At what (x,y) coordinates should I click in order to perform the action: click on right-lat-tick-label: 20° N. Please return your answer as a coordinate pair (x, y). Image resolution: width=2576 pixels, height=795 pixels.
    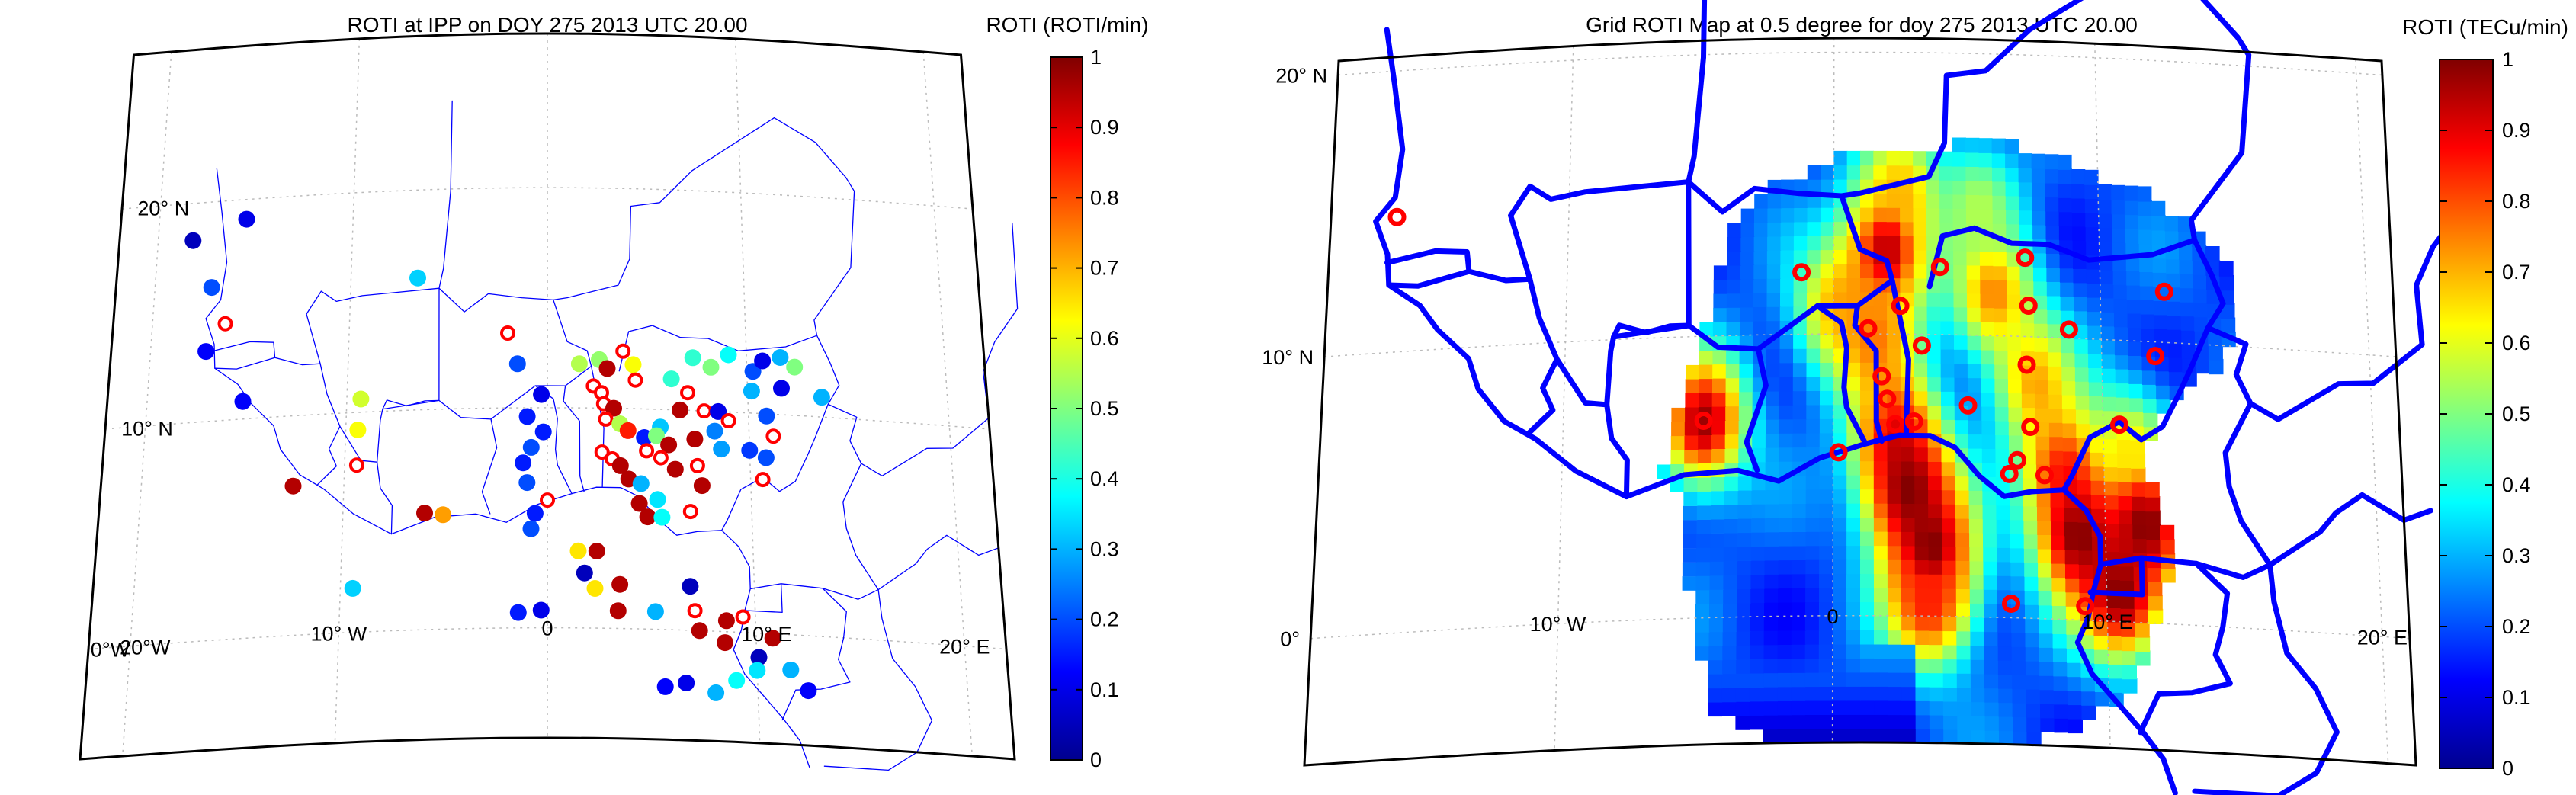
    Looking at the image, I should click on (1301, 76).